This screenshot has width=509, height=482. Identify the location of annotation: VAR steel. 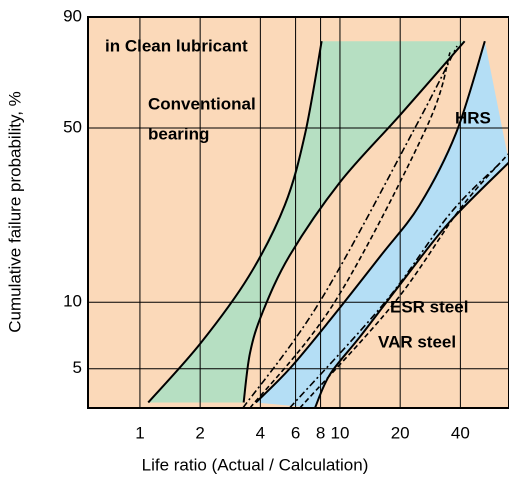
(417, 341).